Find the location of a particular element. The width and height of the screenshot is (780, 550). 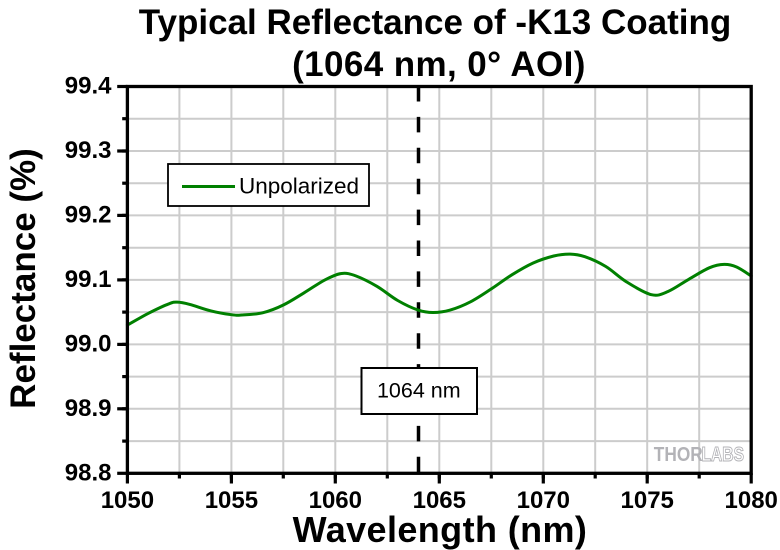

svg-text: 99.4 is located at coordinates (88, 86).